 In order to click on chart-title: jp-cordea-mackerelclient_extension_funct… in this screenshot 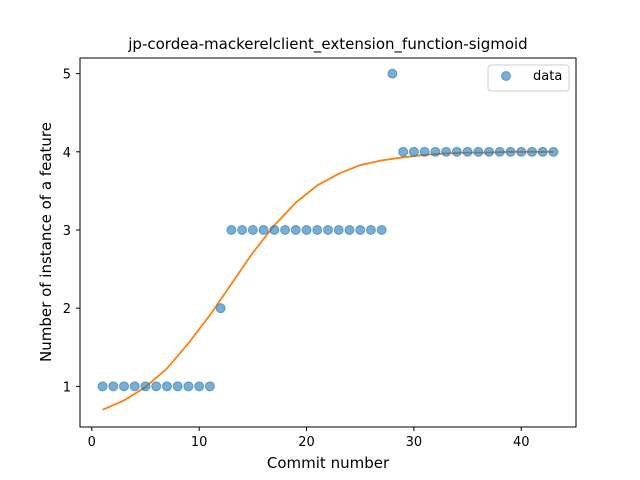, I will do `click(327, 44)`.